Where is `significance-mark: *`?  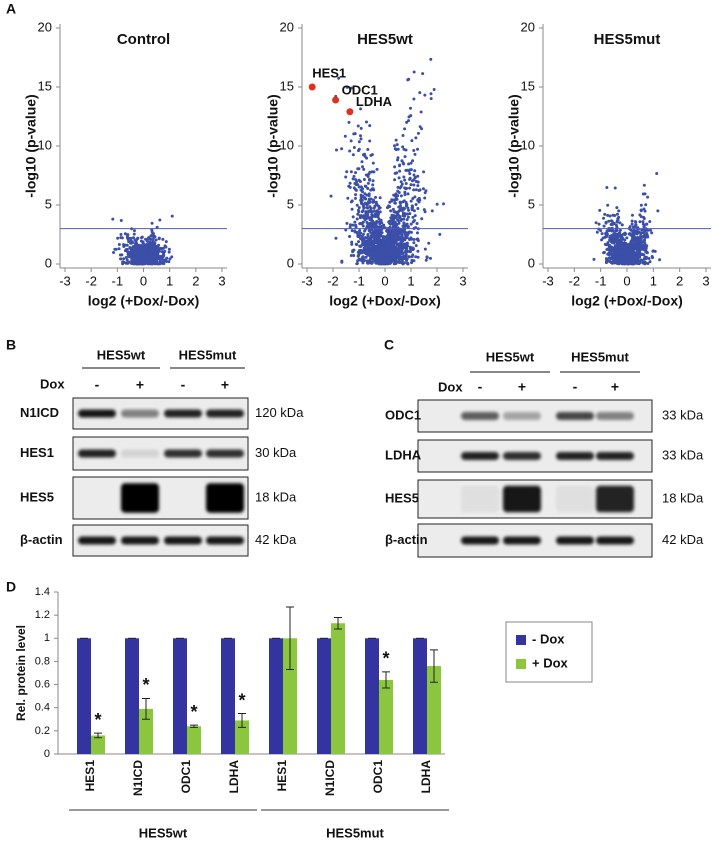
significance-mark: * is located at coordinates (193, 712).